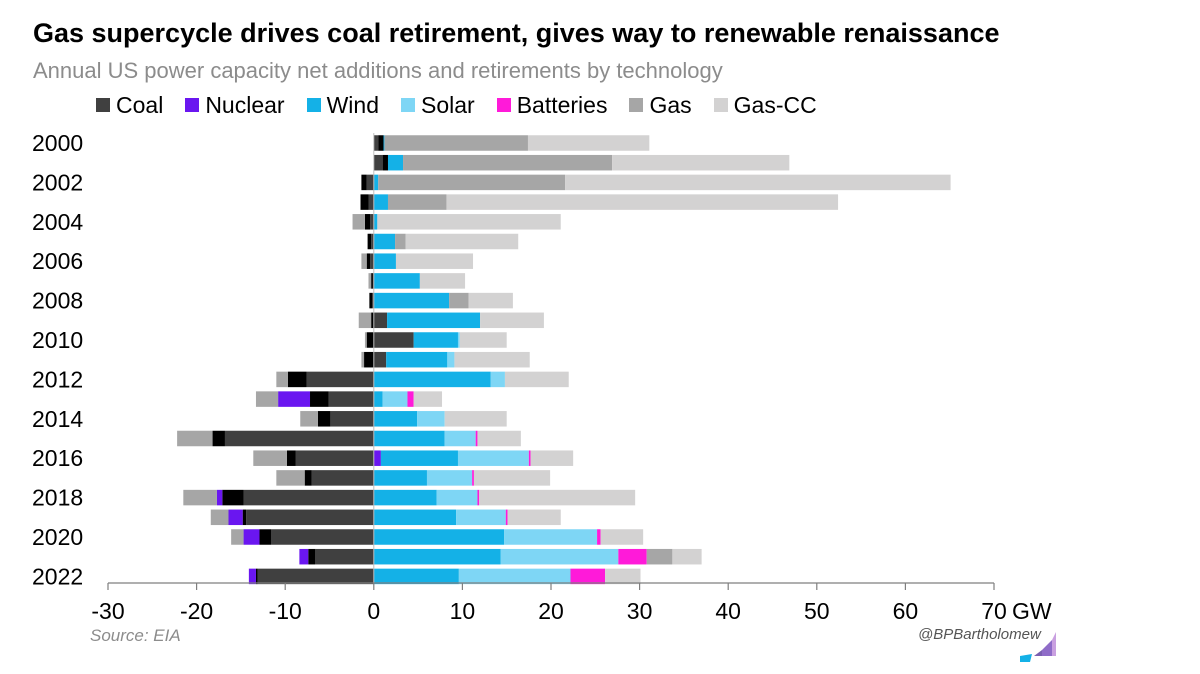 This screenshot has height=674, width=1200. Describe the element at coordinates (534, 517) in the screenshot. I see `bar-gas-cc-2019` at that location.